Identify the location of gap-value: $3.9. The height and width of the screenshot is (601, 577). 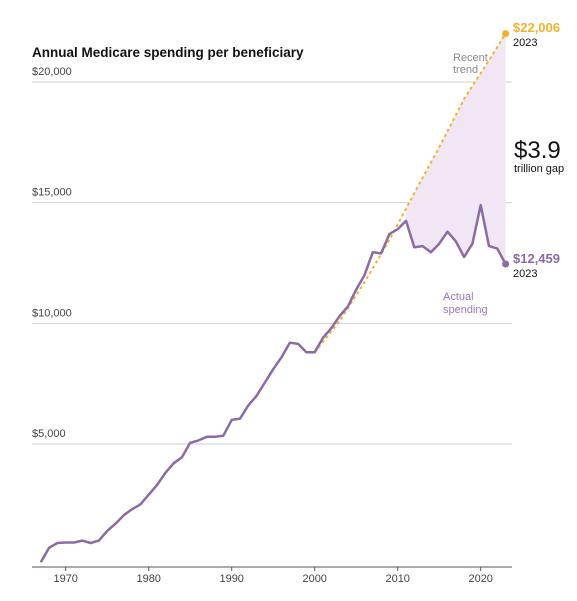
(537, 150).